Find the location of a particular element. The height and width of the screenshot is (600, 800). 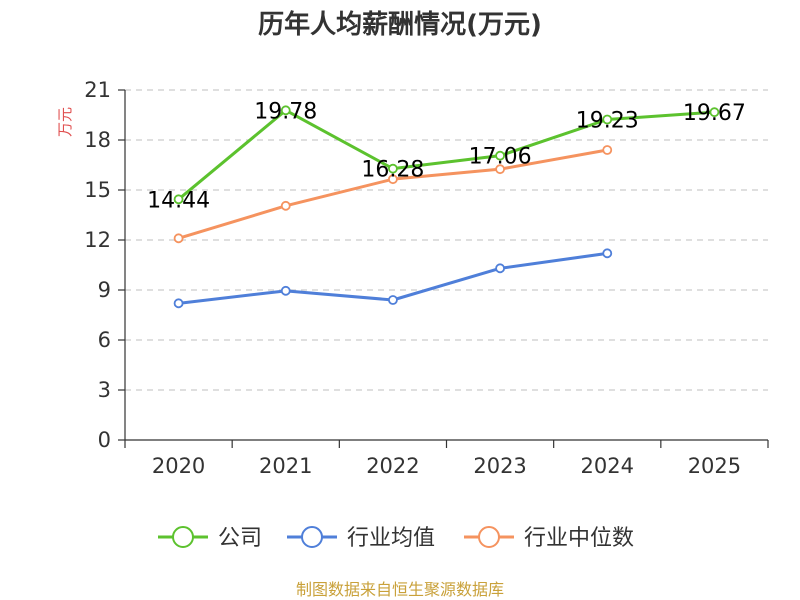

chart-title: 历年人均薪酬情况(万元) is located at coordinates (400, 24).